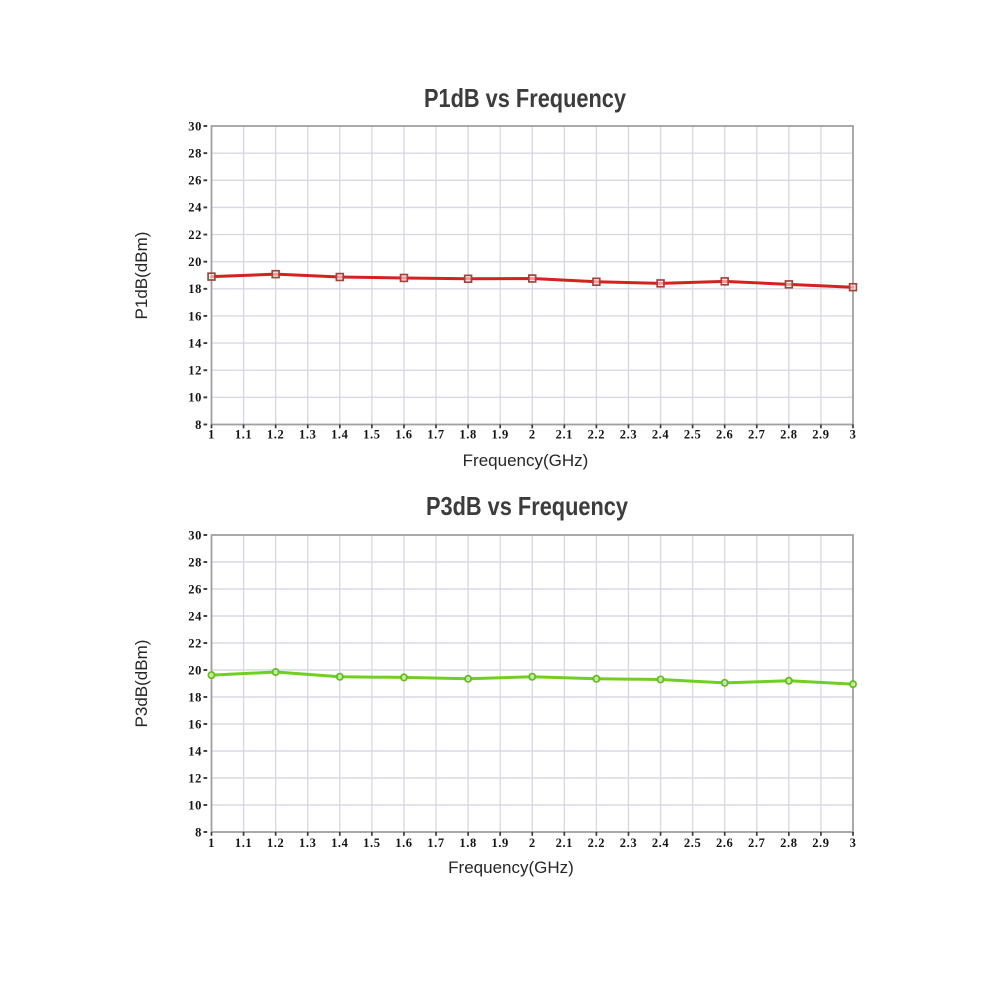  Describe the element at coordinates (141, 276) in the screenshot. I see `svg-text: P1dB(dBm)` at that location.